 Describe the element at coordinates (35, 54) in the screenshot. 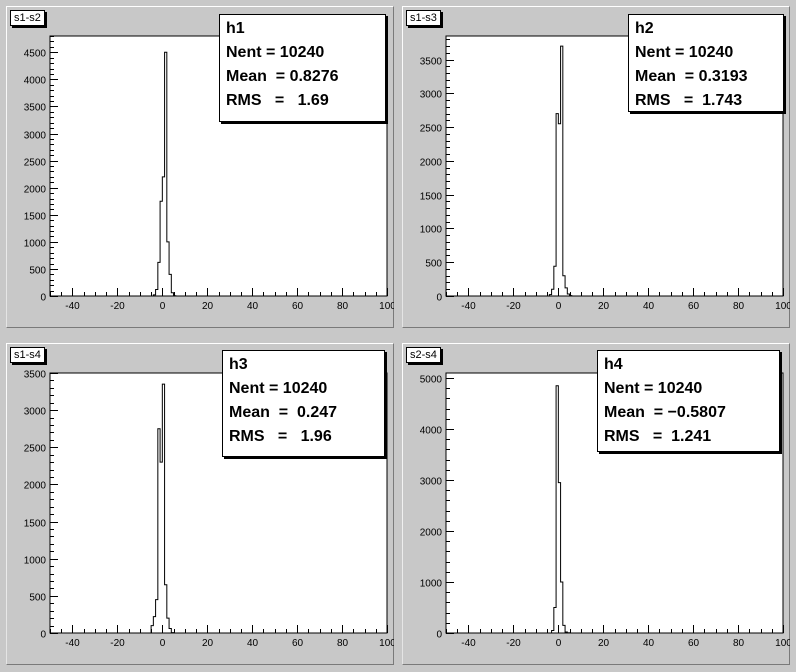

I see `y-tick-label: 4500` at that location.